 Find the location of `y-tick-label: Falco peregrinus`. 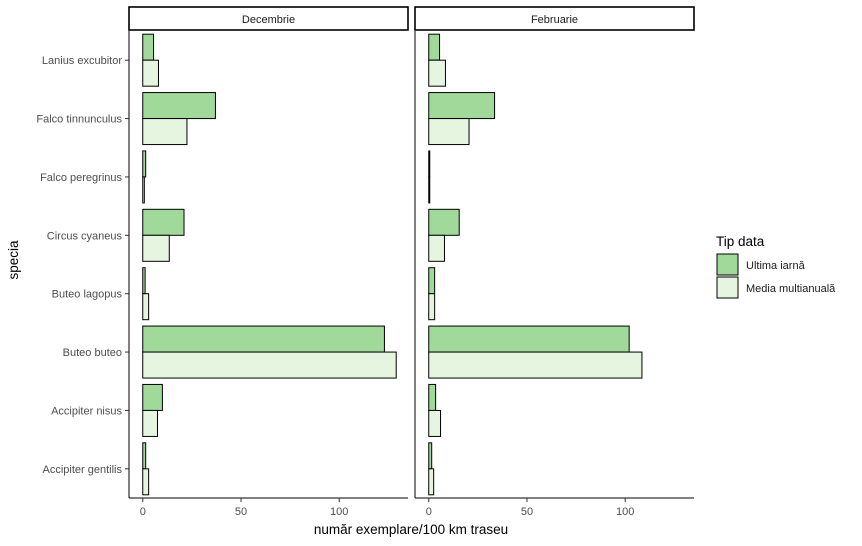

y-tick-label: Falco peregrinus is located at coordinates (81, 178).